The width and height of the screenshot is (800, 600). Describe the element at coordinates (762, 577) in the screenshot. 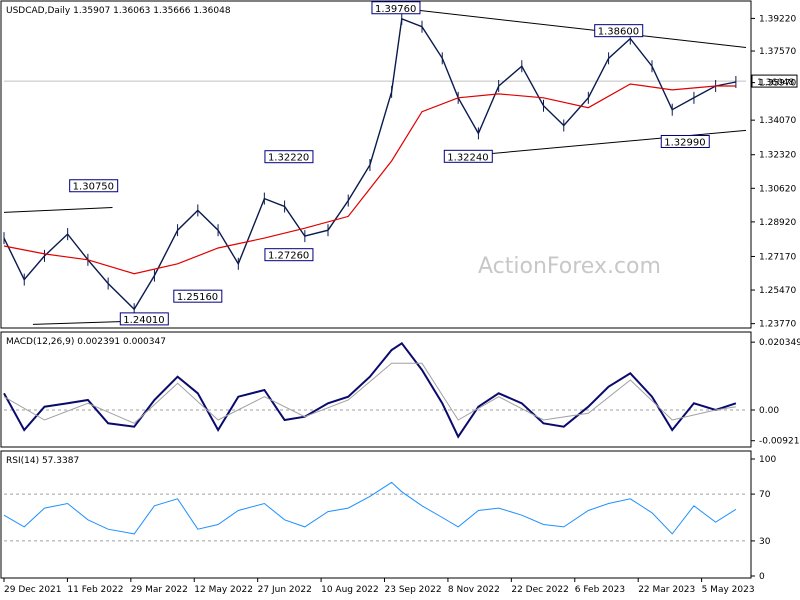

I see `rsi-ytick-label: 0` at that location.